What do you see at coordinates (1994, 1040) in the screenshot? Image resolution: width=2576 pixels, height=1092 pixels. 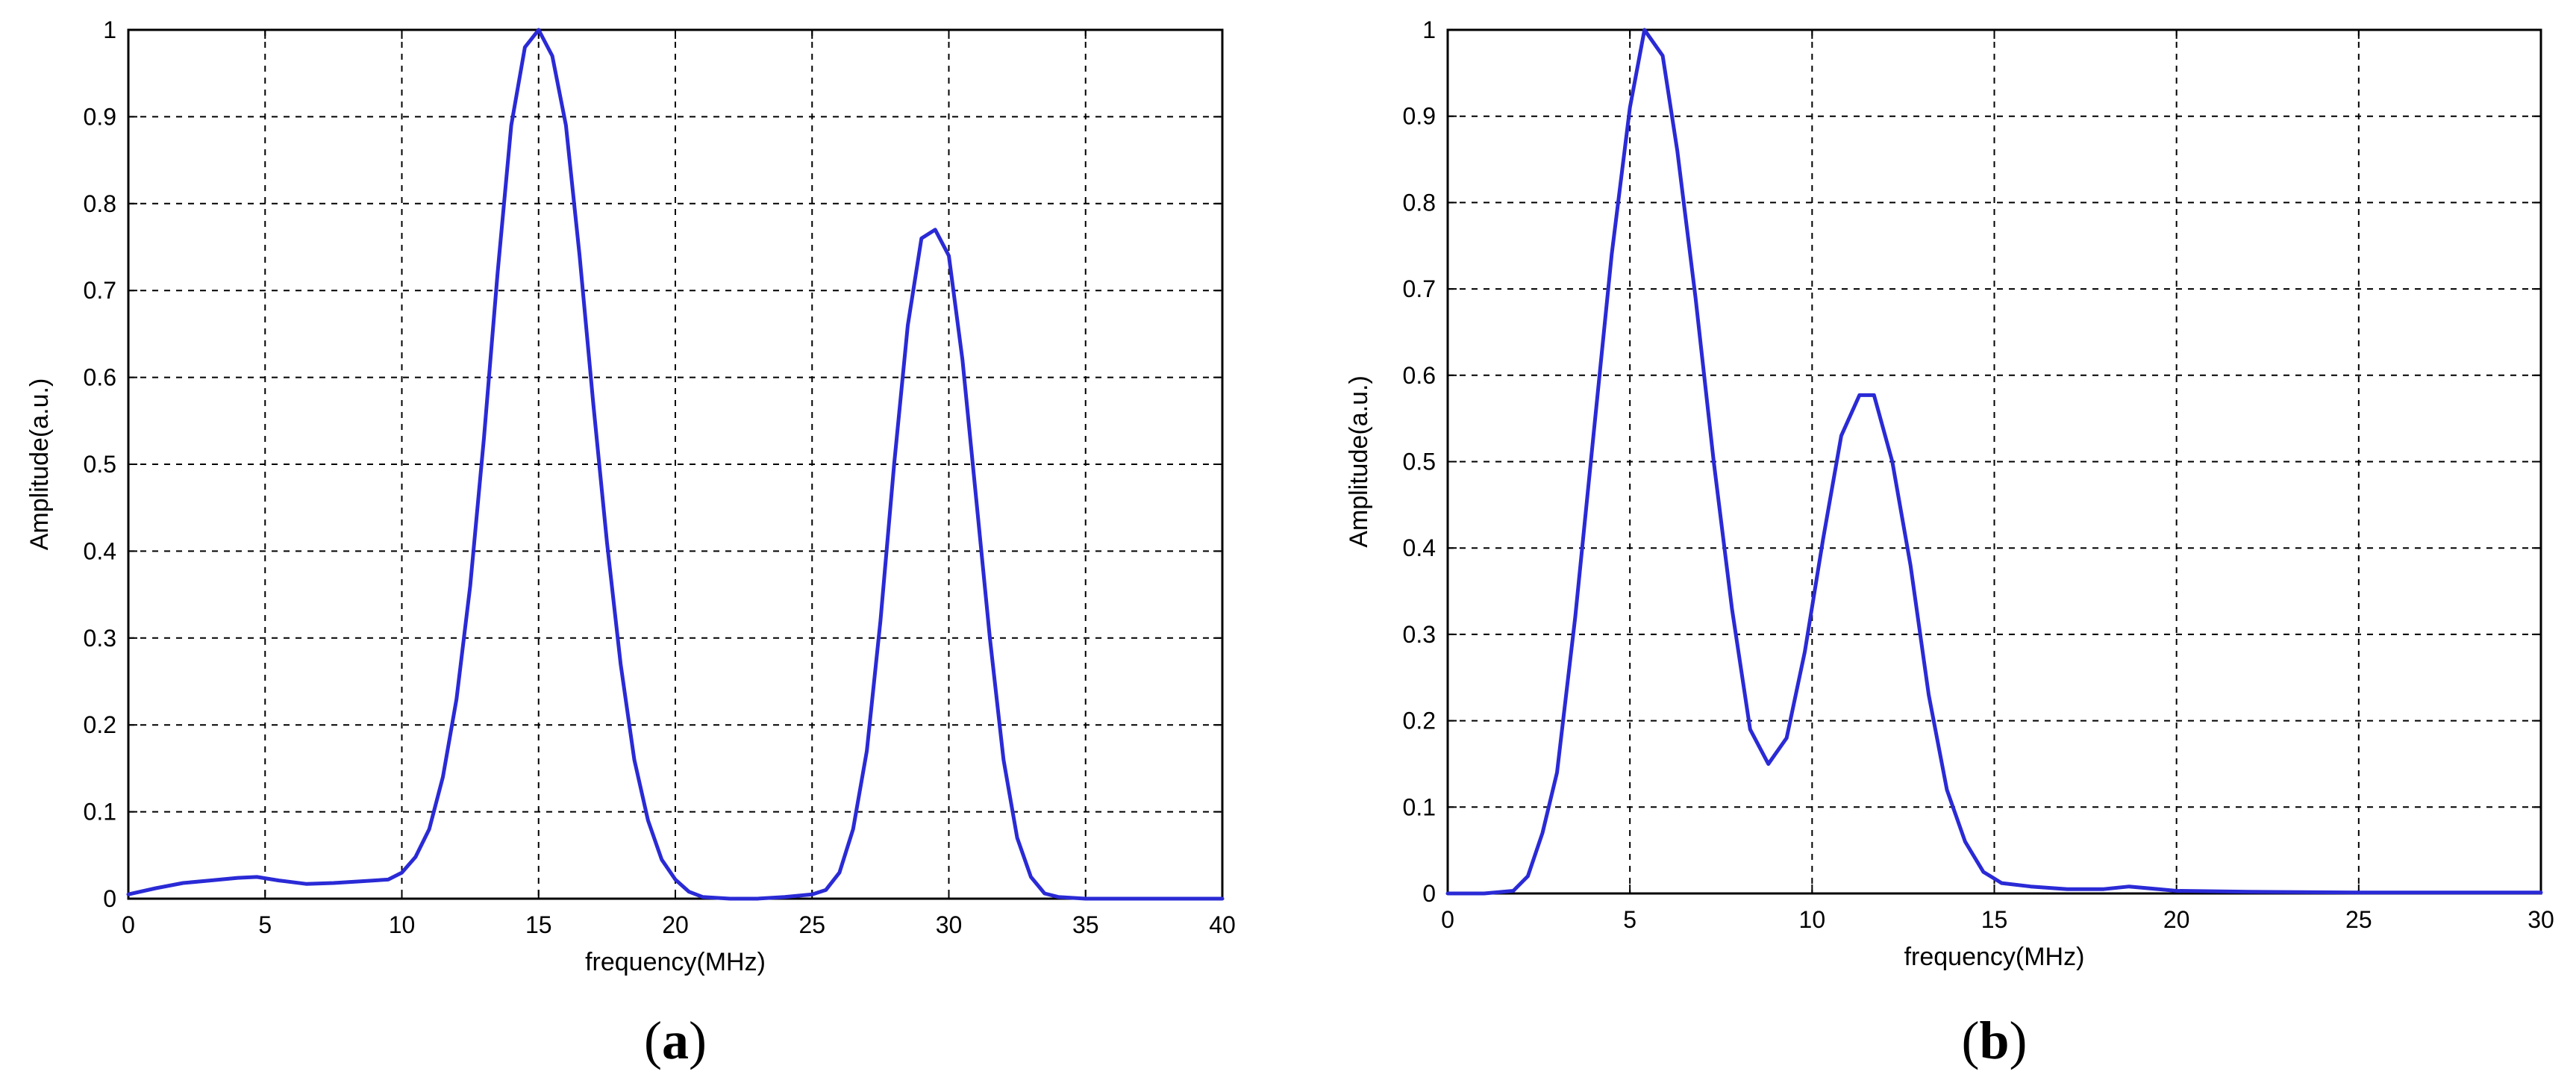 I see `panel-caption: (b)` at bounding box center [1994, 1040].